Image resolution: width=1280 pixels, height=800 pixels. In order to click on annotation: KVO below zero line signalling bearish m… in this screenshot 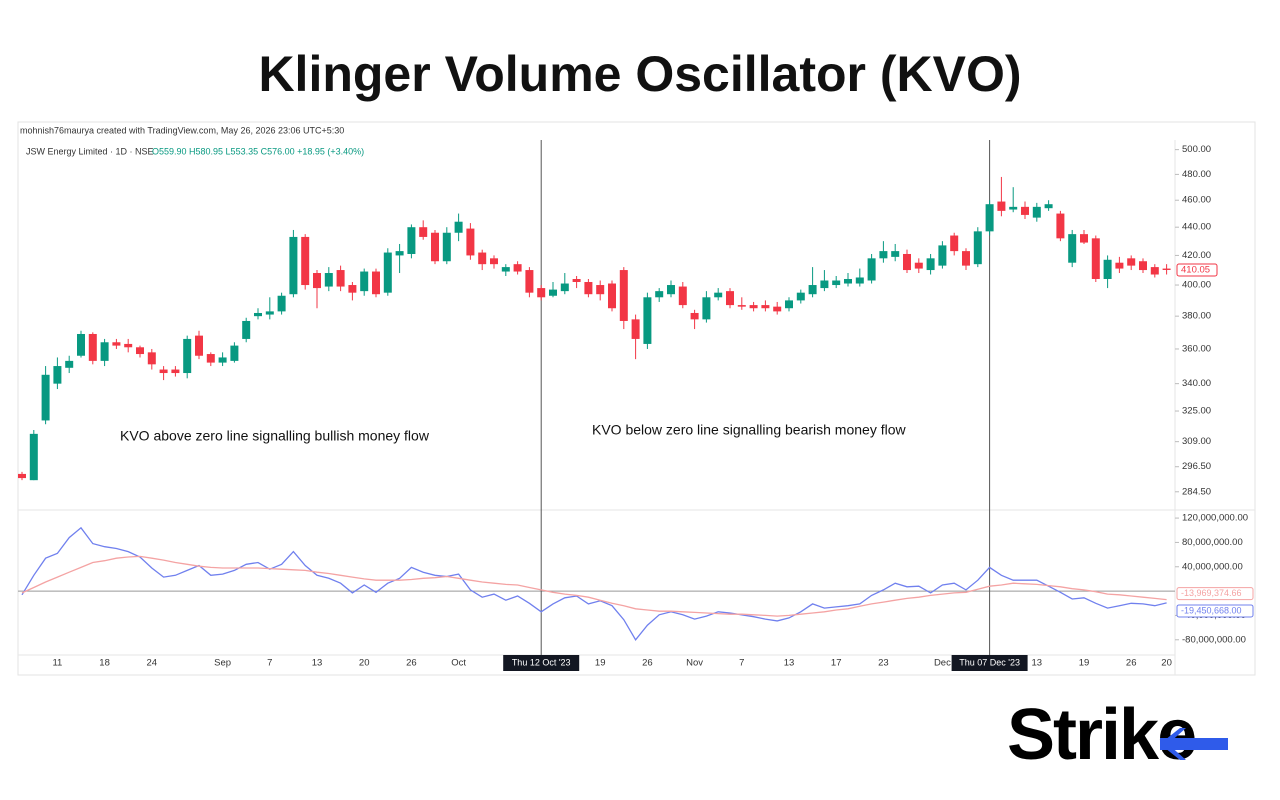, I will do `click(749, 430)`.